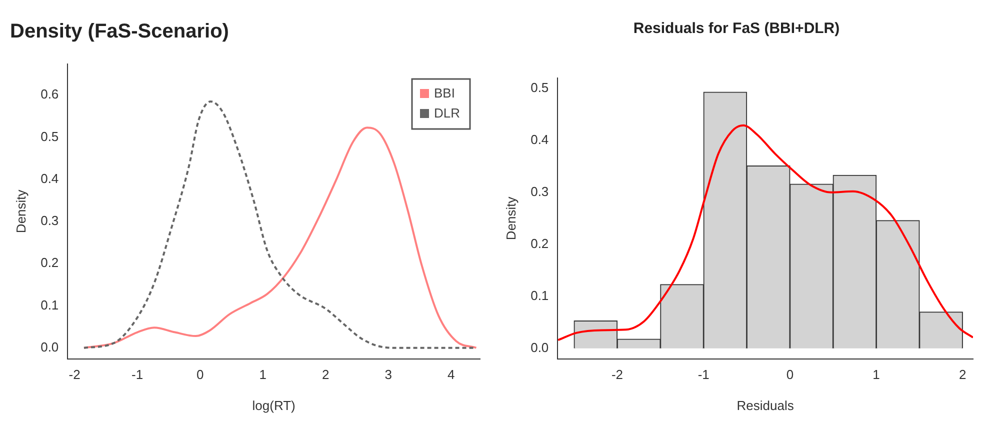  What do you see at coordinates (274, 405) in the screenshot?
I see `x-axis-title: log(RT)` at bounding box center [274, 405].